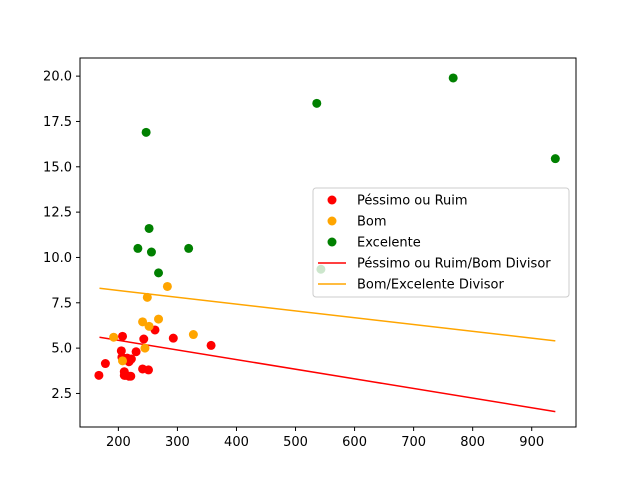 Image resolution: width=640 pixels, height=480 pixels. What do you see at coordinates (57, 213) in the screenshot?
I see `y-tick-label: 12.5` at bounding box center [57, 213].